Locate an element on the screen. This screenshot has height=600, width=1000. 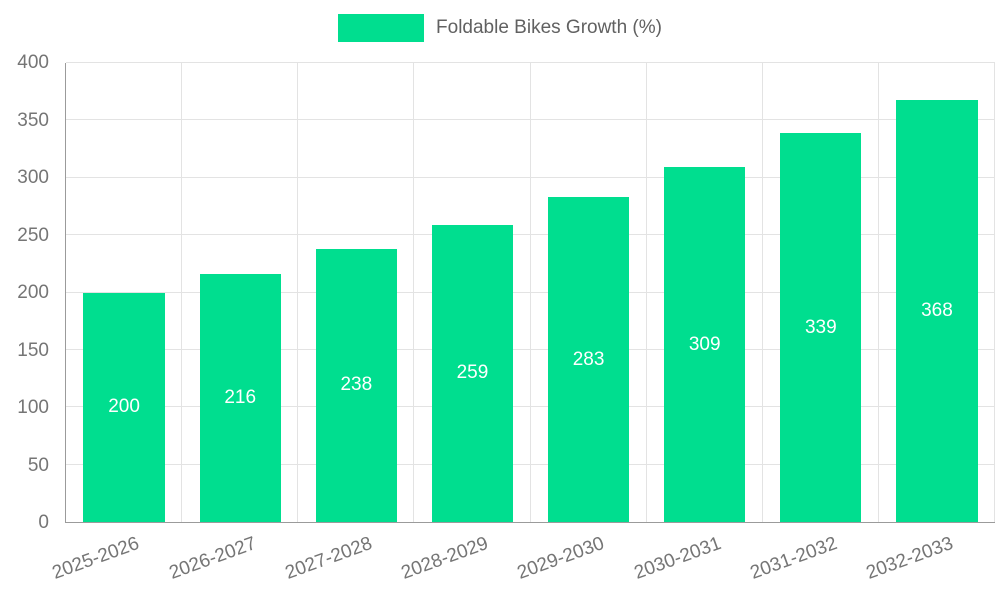
bar-value-label: 216 is located at coordinates (240, 398).